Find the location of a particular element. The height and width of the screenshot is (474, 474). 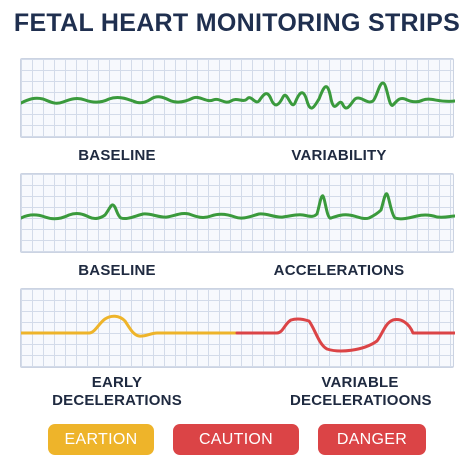

strip-1-right-label: VARIABILITY is located at coordinates (339, 155).